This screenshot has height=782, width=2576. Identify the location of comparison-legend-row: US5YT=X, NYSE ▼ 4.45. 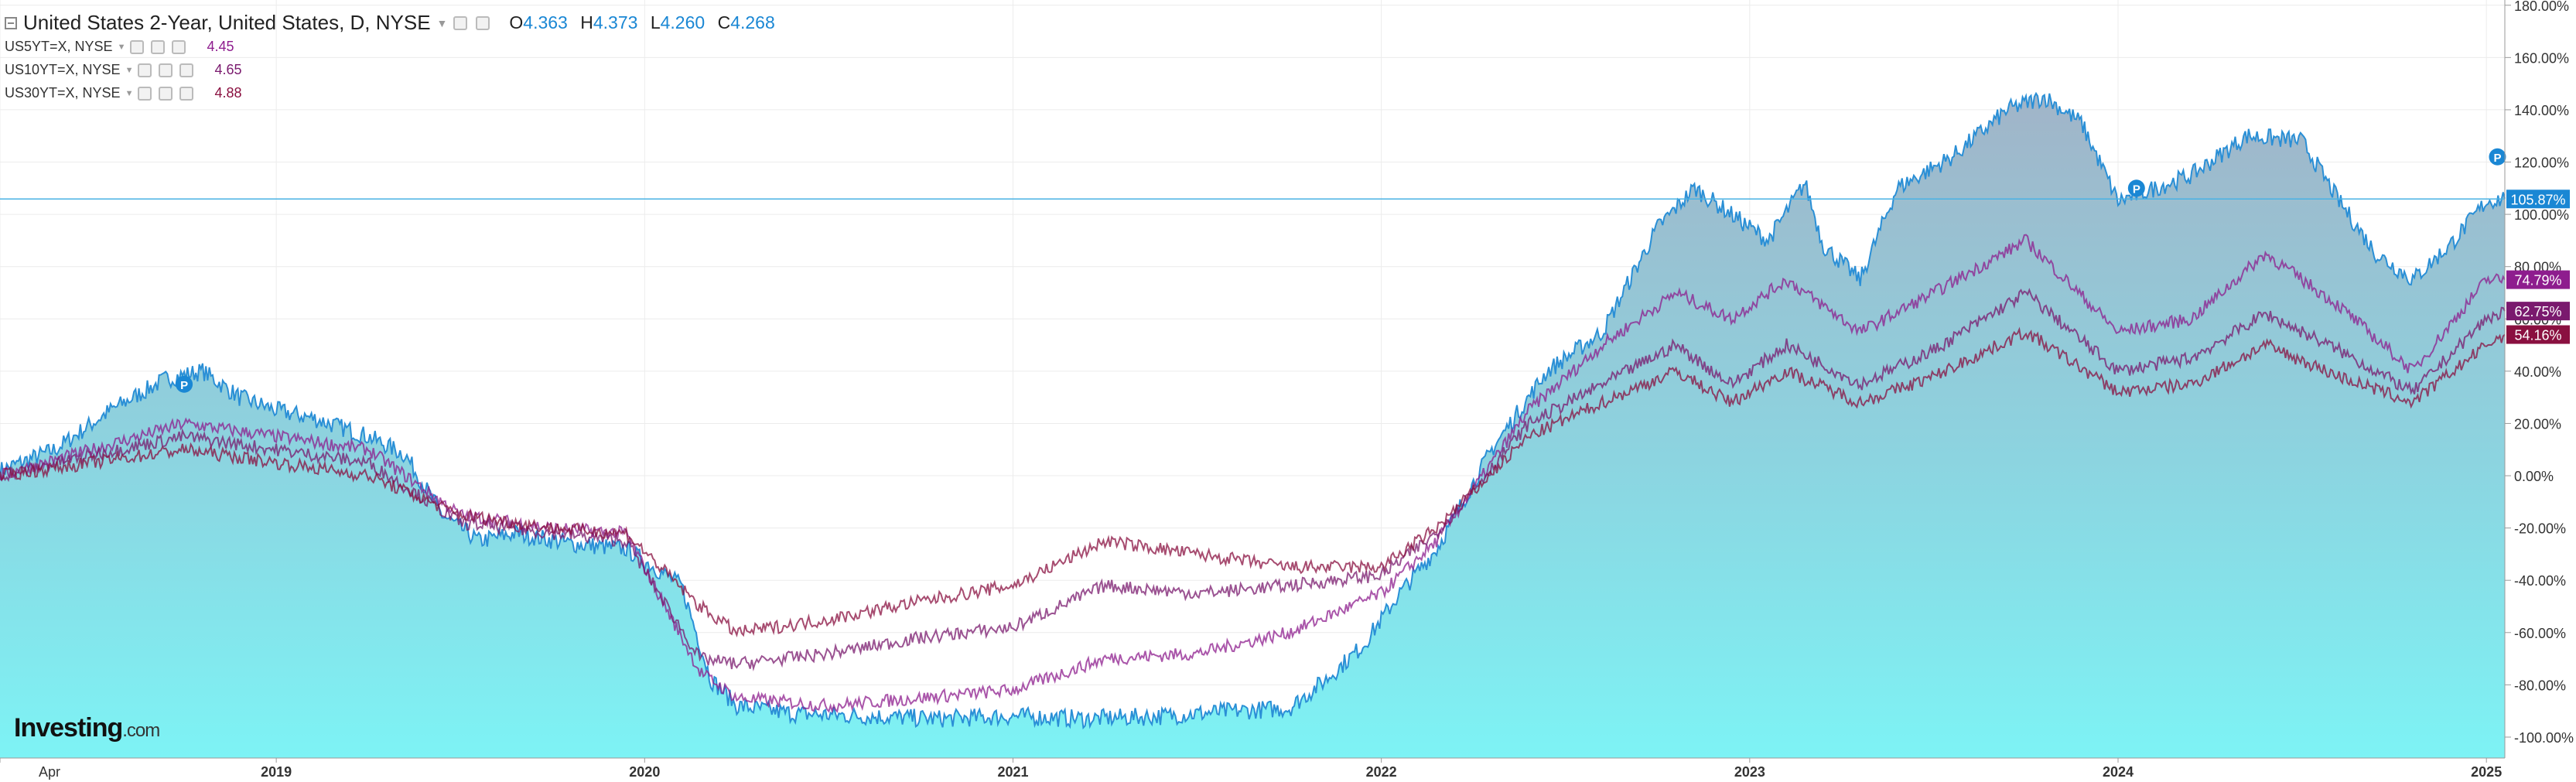
(119, 47).